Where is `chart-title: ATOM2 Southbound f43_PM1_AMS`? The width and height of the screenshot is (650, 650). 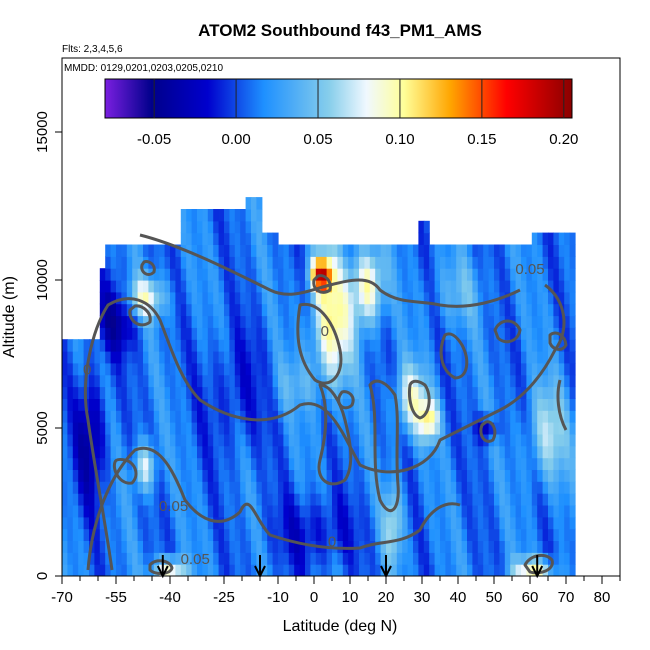
chart-title: ATOM2 Southbound f43_PM1_AMS is located at coordinates (340, 30).